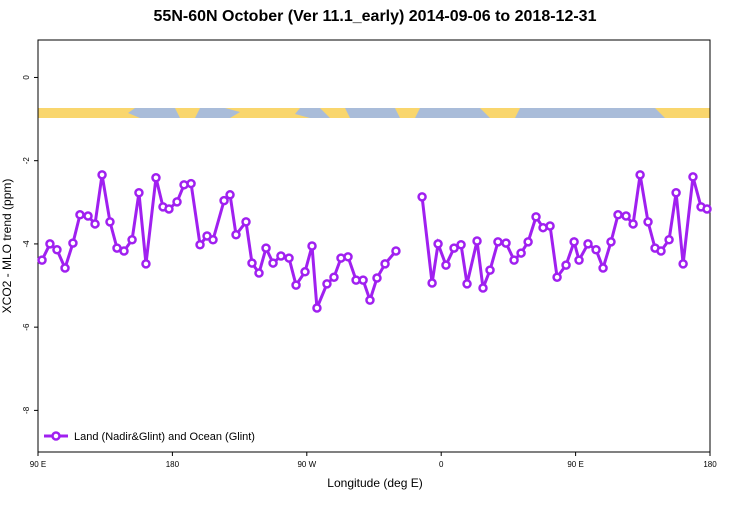 Image resolution: width=750 pixels, height=505 pixels. I want to click on map-strip, so click(374, 113).